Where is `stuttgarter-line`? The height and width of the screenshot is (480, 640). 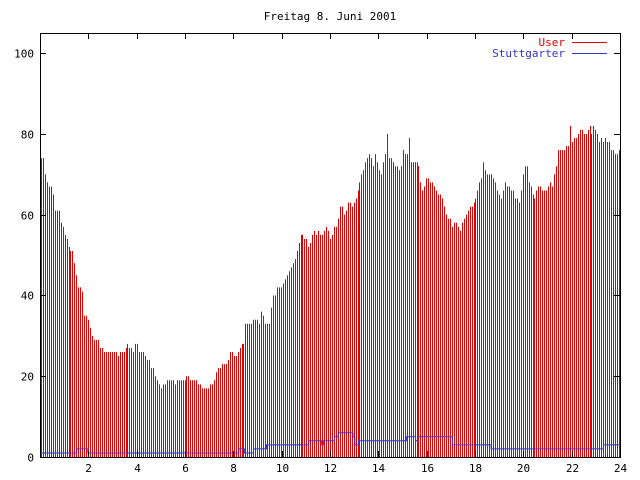 stuttgarter-line is located at coordinates (330, 443).